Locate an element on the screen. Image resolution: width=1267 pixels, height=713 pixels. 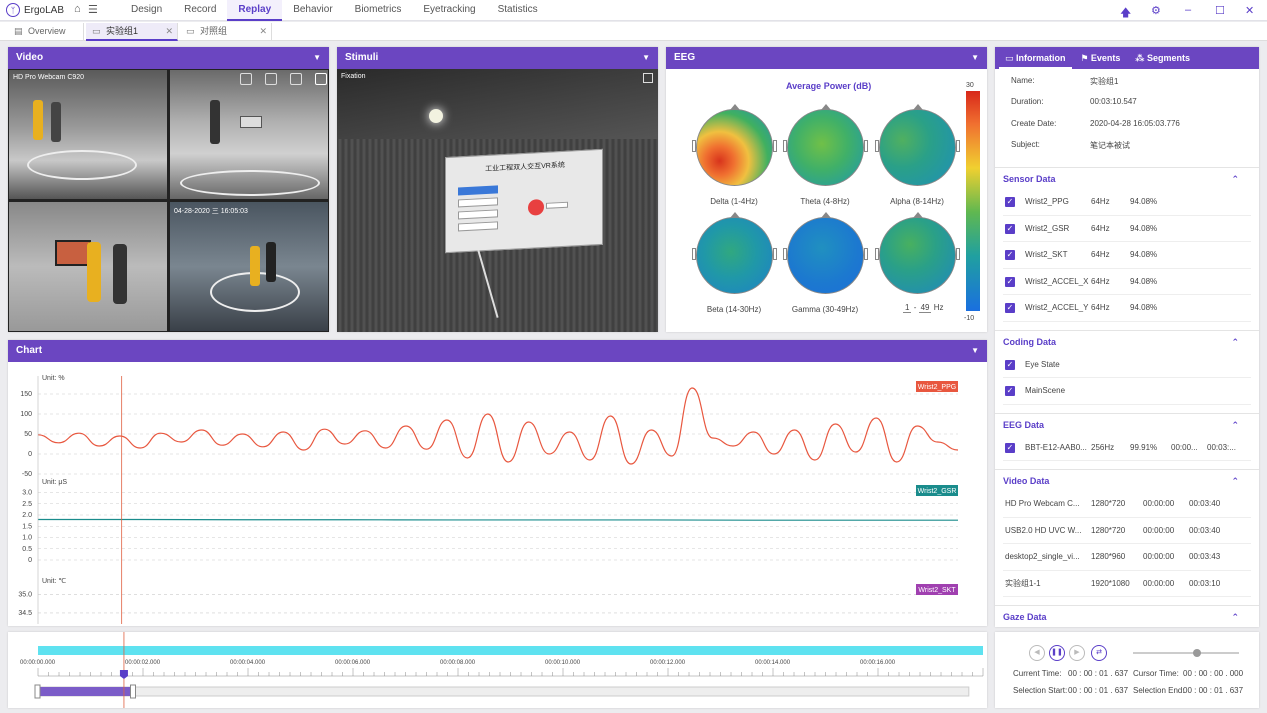
selection-range is located at coordinates (85, 691).